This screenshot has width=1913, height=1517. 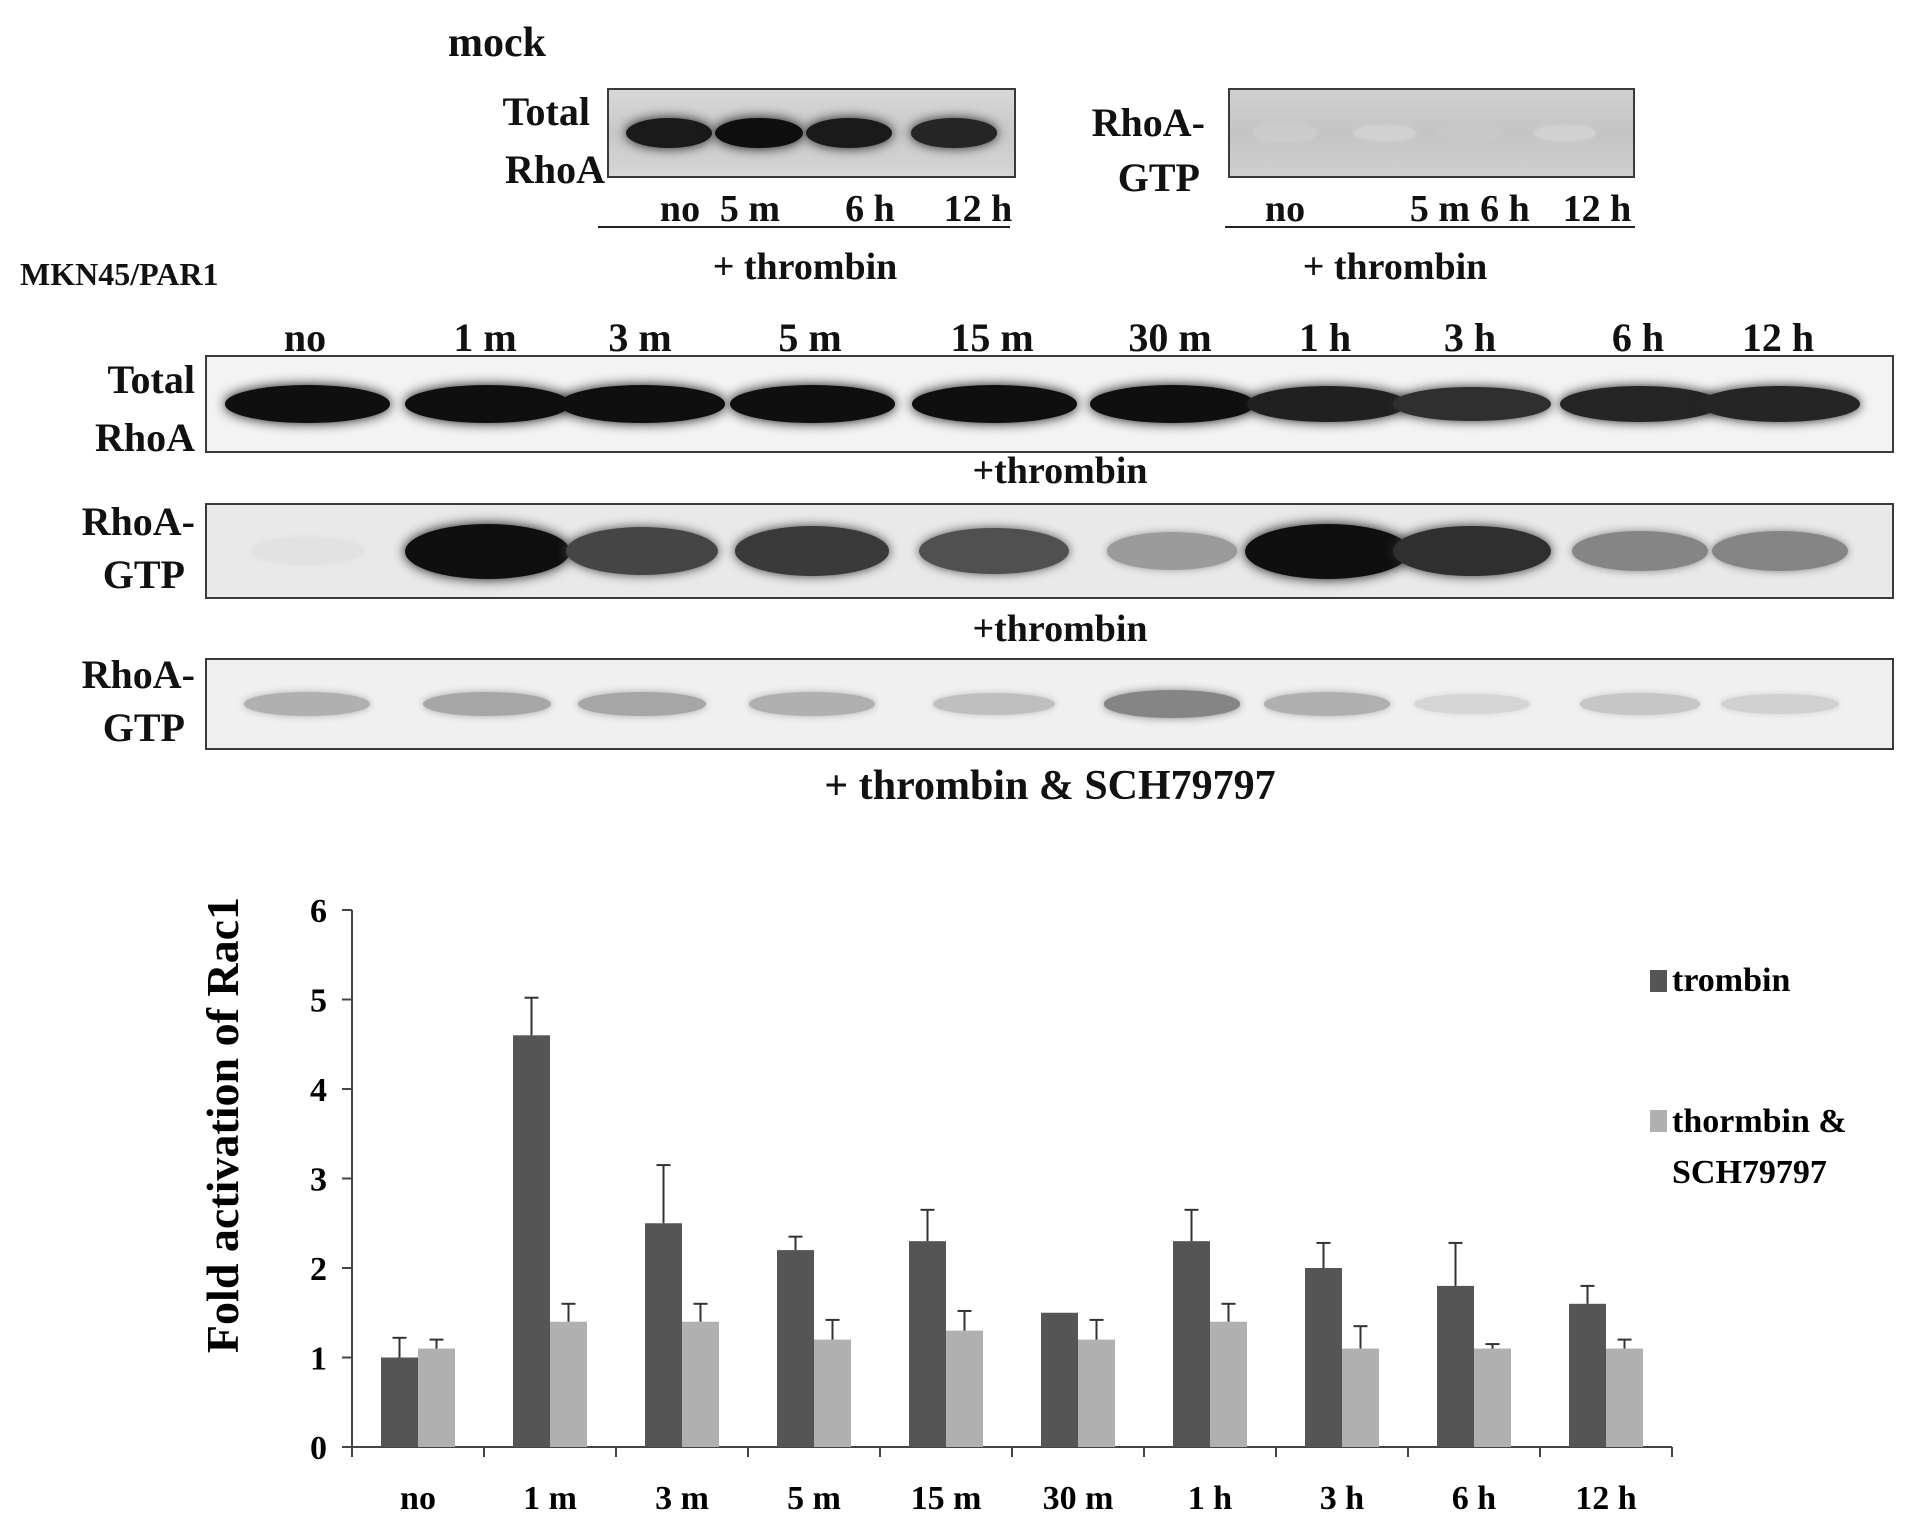 What do you see at coordinates (1060, 471) in the screenshot?
I see `total-rhoa-treatment: +thrombin` at bounding box center [1060, 471].